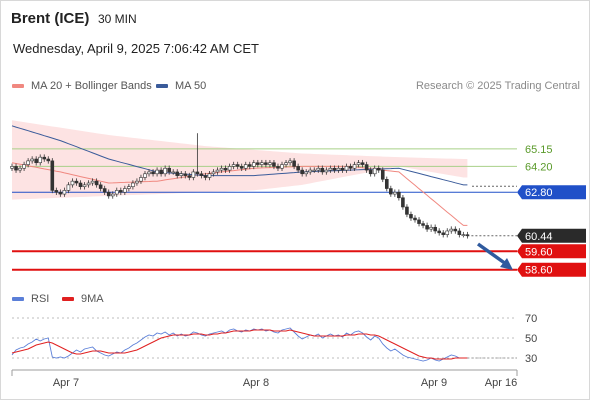 Image resolution: width=590 pixels, height=400 pixels. What do you see at coordinates (91, 86) in the screenshot?
I see `ma20-label: MA 20 + Bollinger Bands` at bounding box center [91, 86].